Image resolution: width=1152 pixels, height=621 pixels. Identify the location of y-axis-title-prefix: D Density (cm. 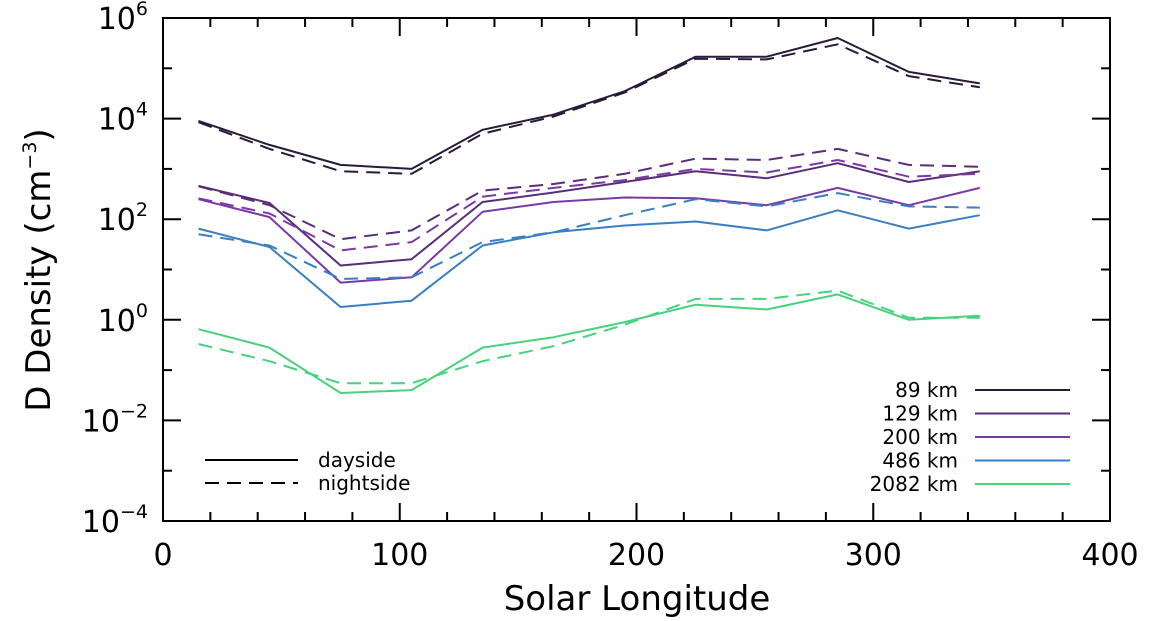
(39, 291).